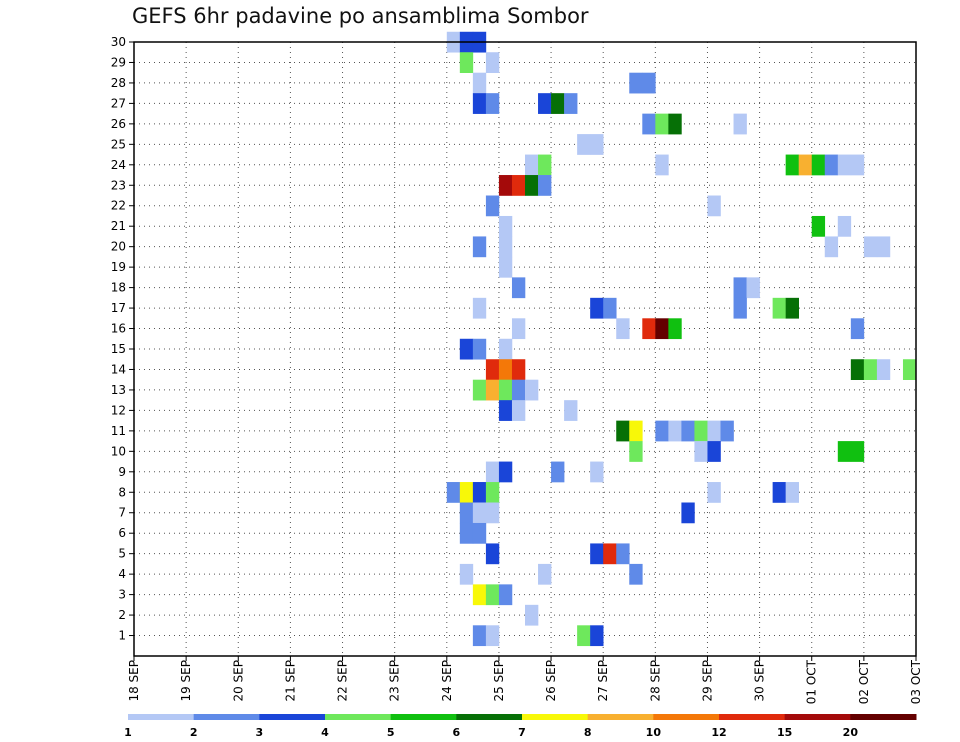 This screenshot has width=960, height=742. What do you see at coordinates (290, 681) in the screenshot?
I see `x-tick-label: 21 SEP` at bounding box center [290, 681].